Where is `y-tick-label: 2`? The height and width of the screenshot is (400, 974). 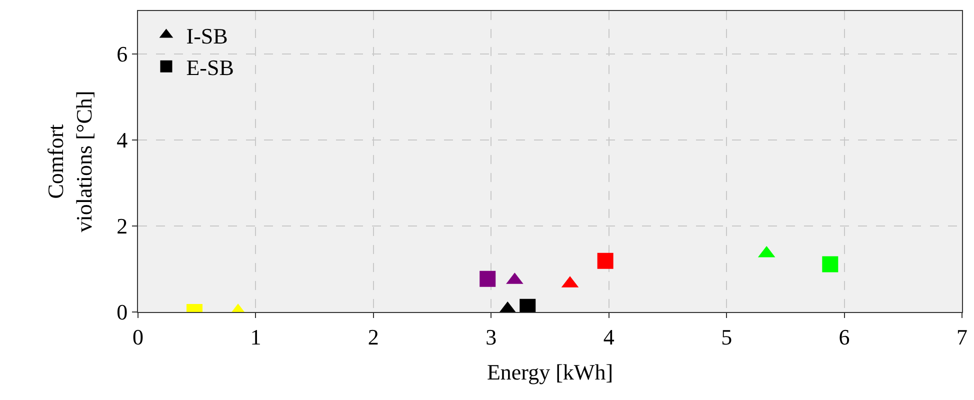
y-tick-label: 2 is located at coordinates (122, 226).